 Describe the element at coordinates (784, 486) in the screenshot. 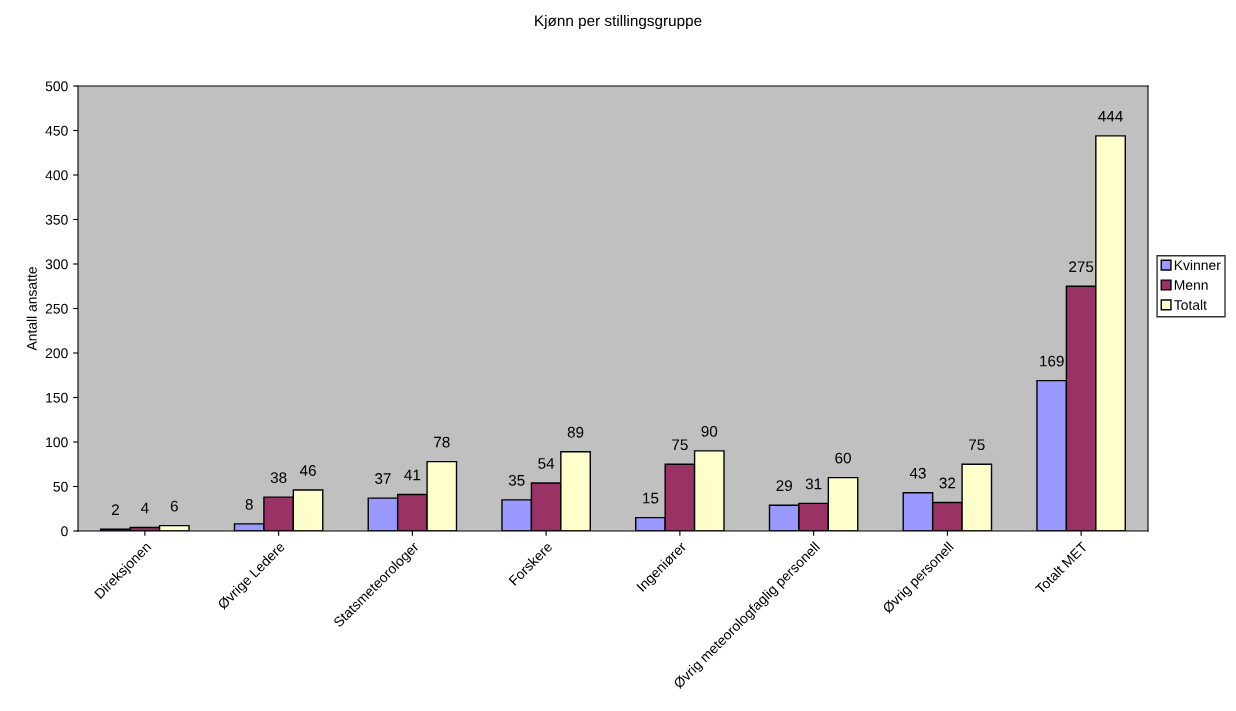

I see `data-label: 29` at that location.